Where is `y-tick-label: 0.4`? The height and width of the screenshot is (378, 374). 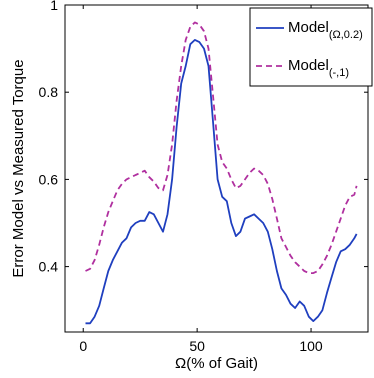
y-tick-label: 0.4 is located at coordinates (49, 267).